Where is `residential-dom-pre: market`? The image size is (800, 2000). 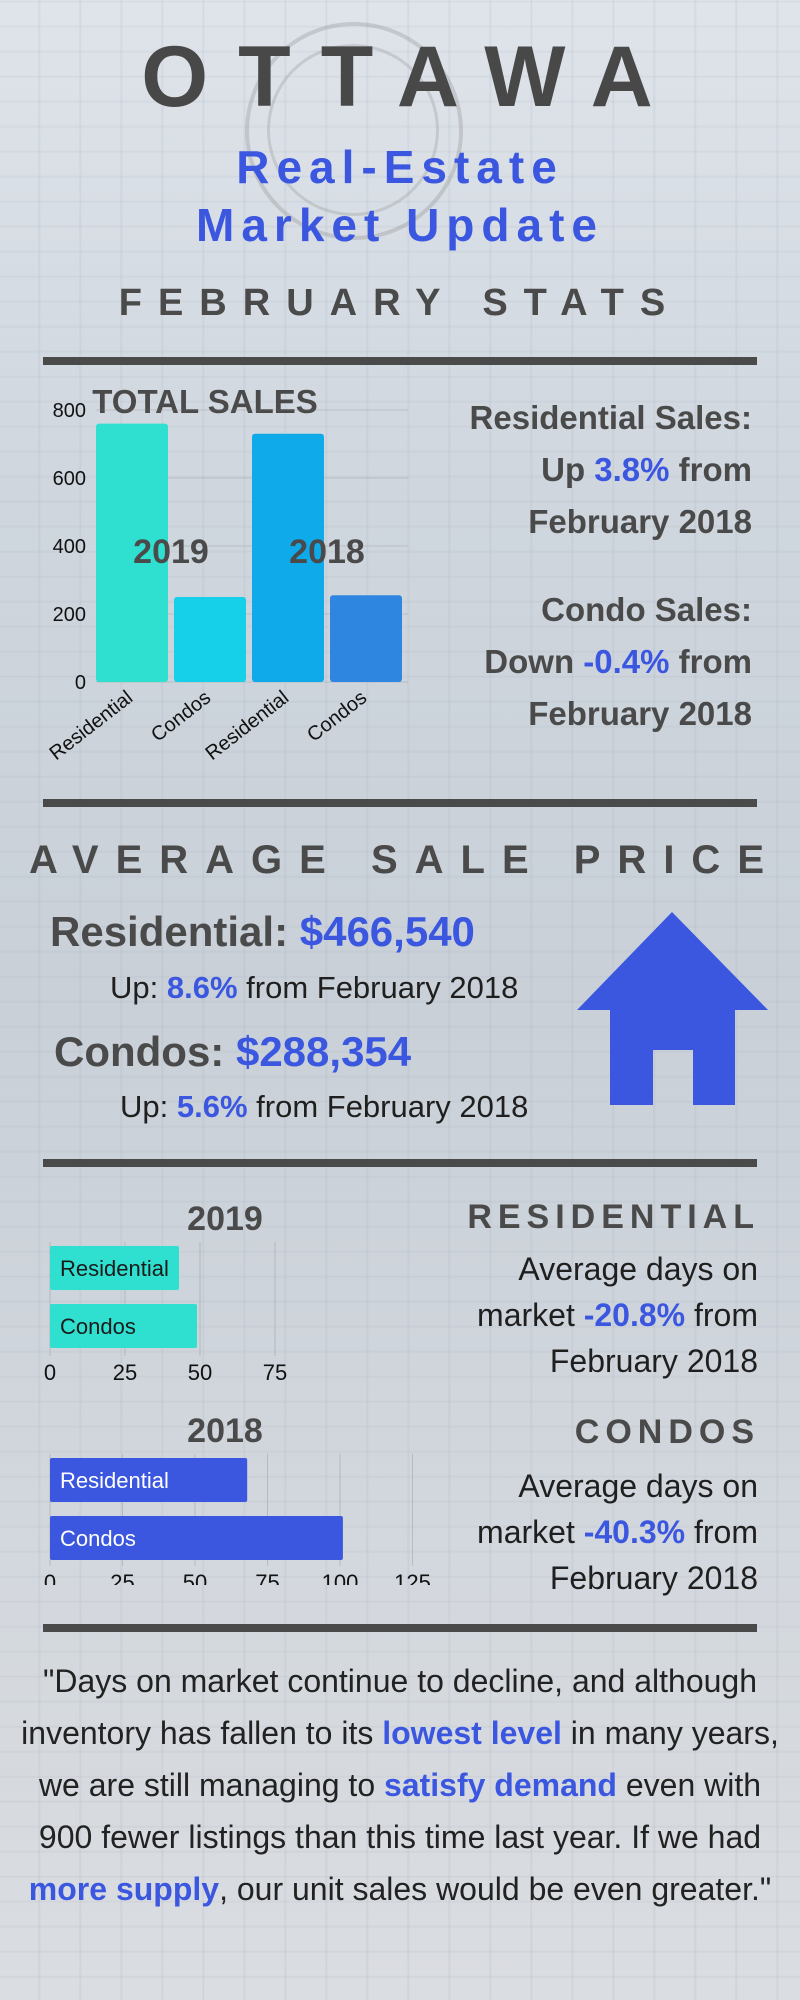 residential-dom-pre: market is located at coordinates (530, 1315).